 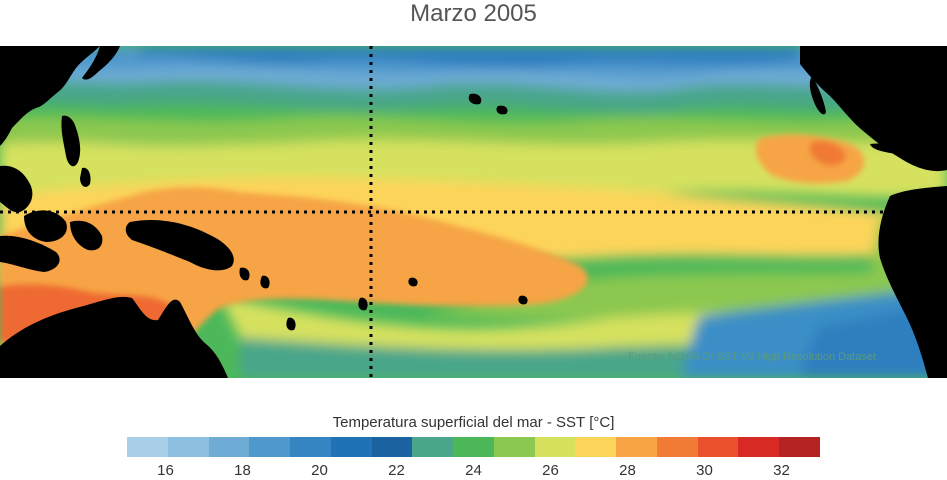 I want to click on land-philippines, so click(x=76, y=151).